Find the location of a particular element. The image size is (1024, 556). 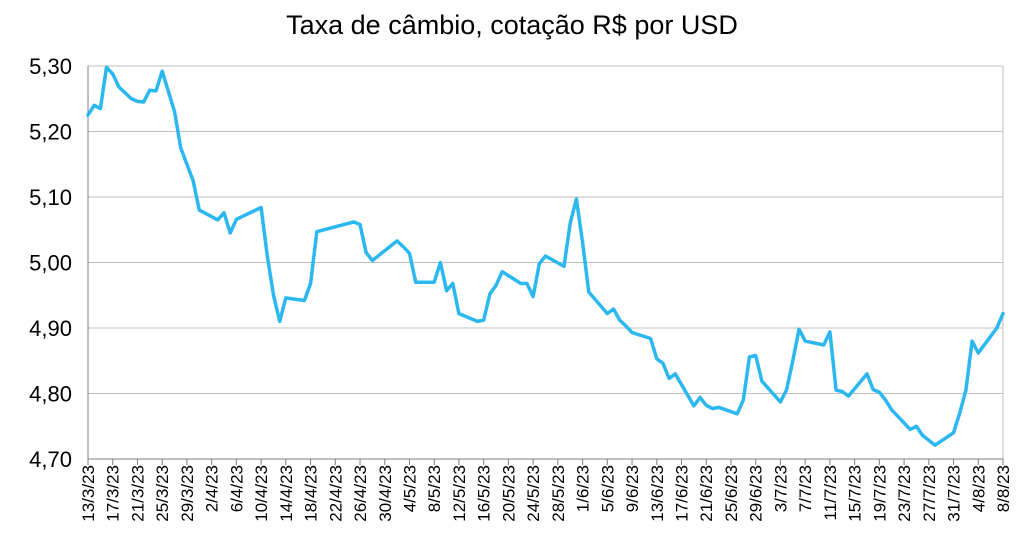

x-tick-label: 23/7/23 is located at coordinates (904, 493).